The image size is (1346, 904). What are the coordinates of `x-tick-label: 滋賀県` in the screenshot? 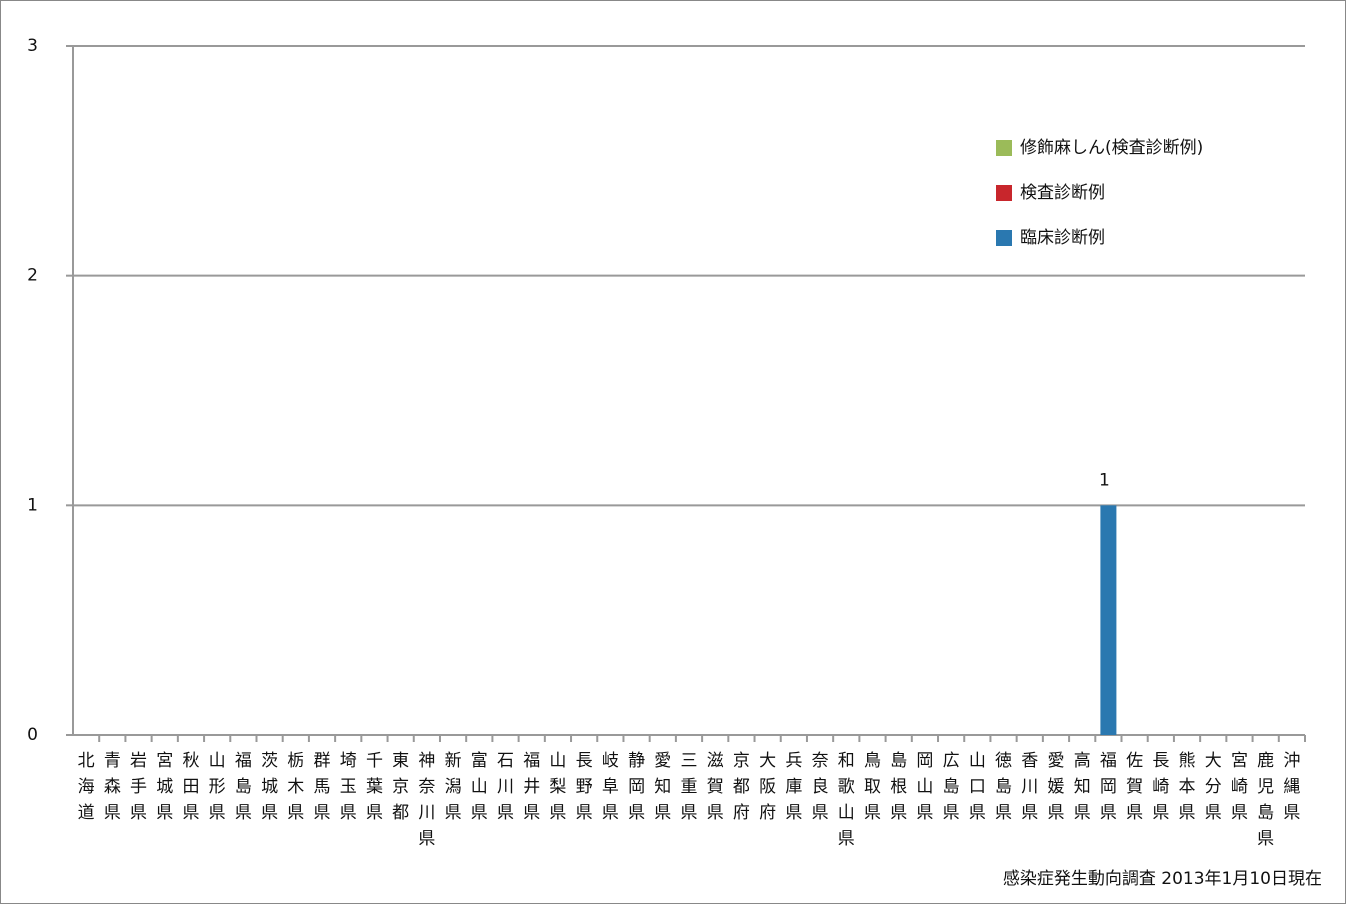 It's located at (715, 787).